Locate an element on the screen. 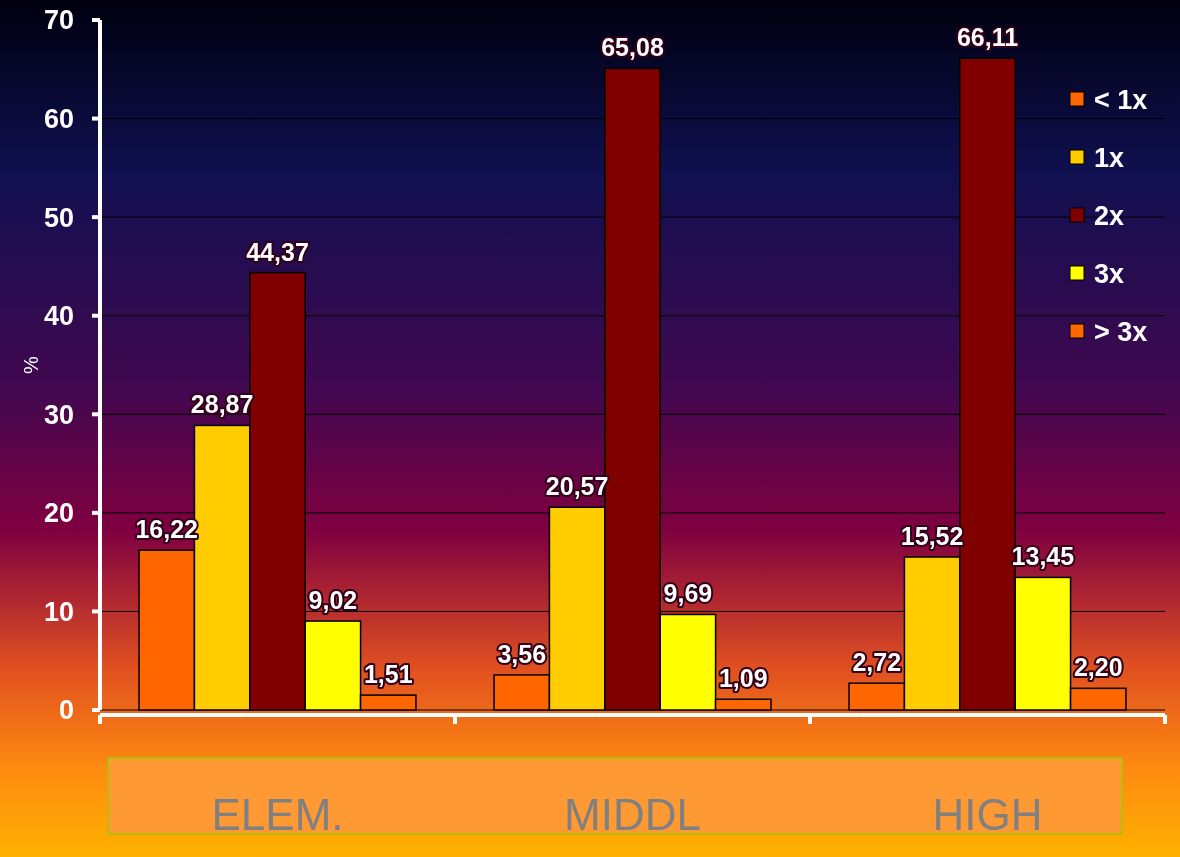 The image size is (1180, 857). data-label: 44,37 is located at coordinates (277, 251).